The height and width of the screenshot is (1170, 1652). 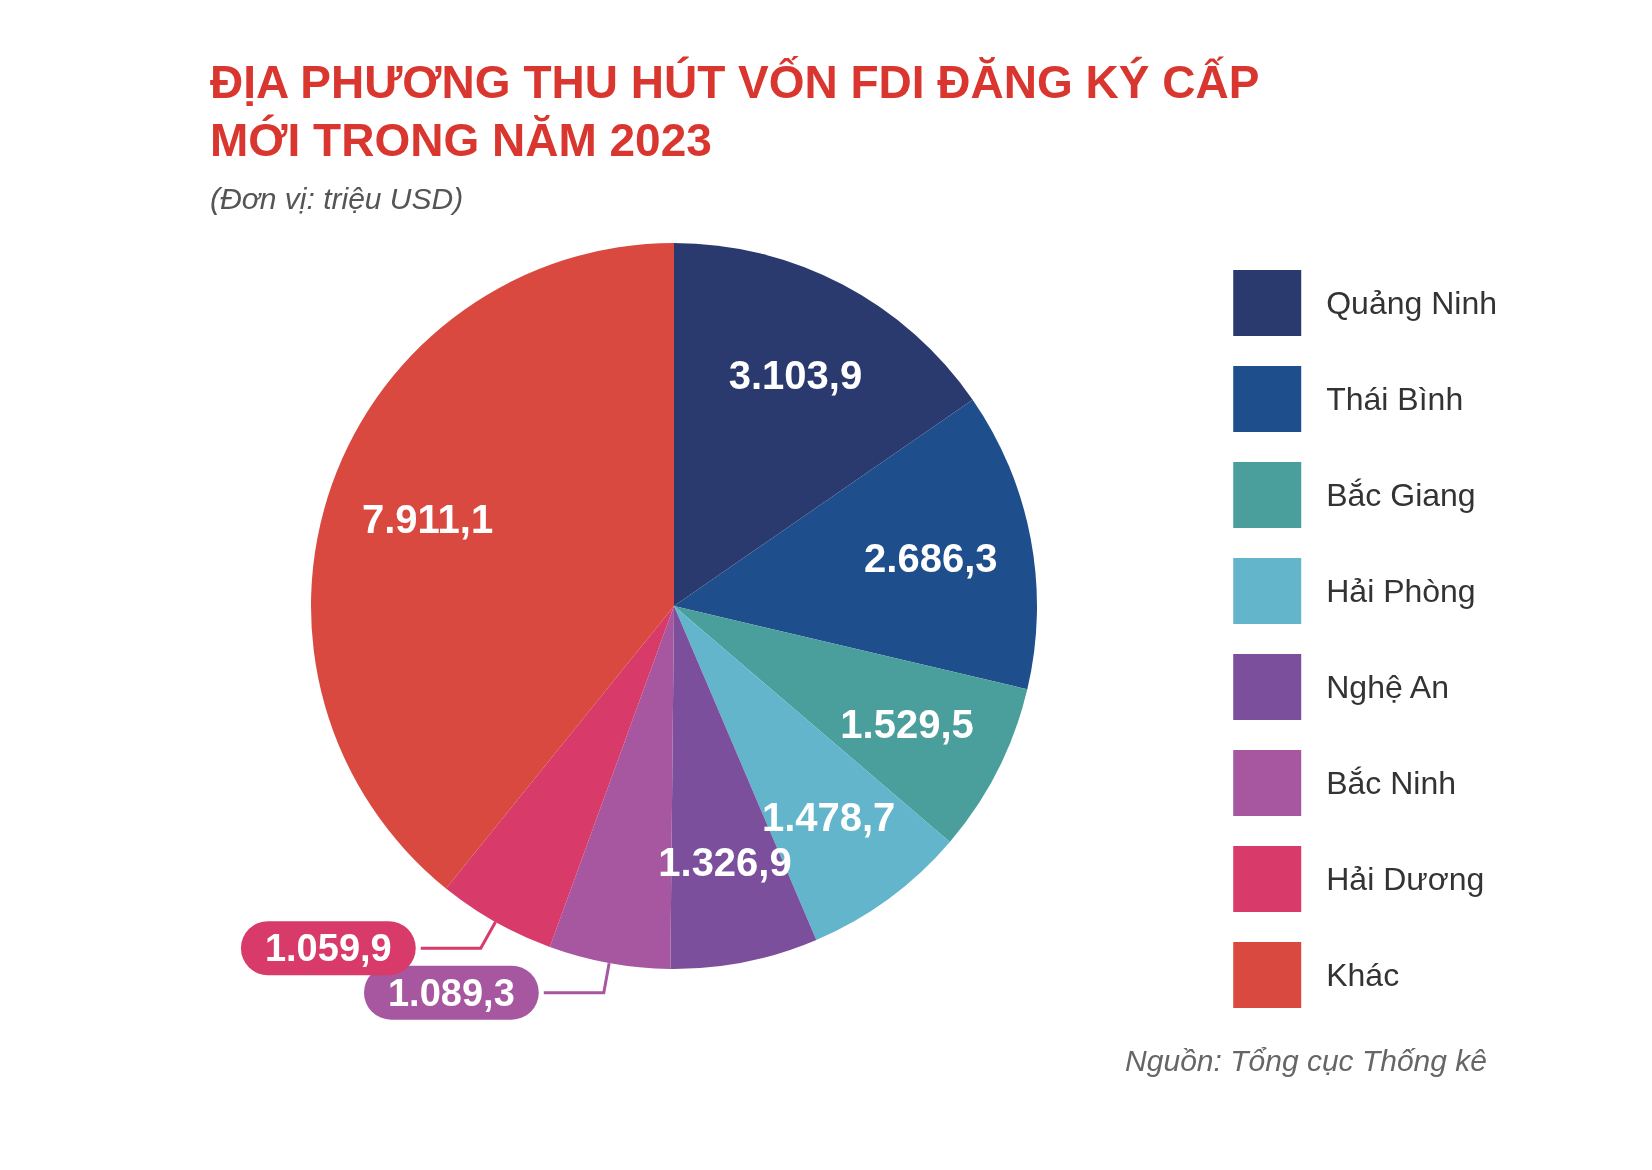 I want to click on data-label: 3.103,9, so click(x=795, y=374).